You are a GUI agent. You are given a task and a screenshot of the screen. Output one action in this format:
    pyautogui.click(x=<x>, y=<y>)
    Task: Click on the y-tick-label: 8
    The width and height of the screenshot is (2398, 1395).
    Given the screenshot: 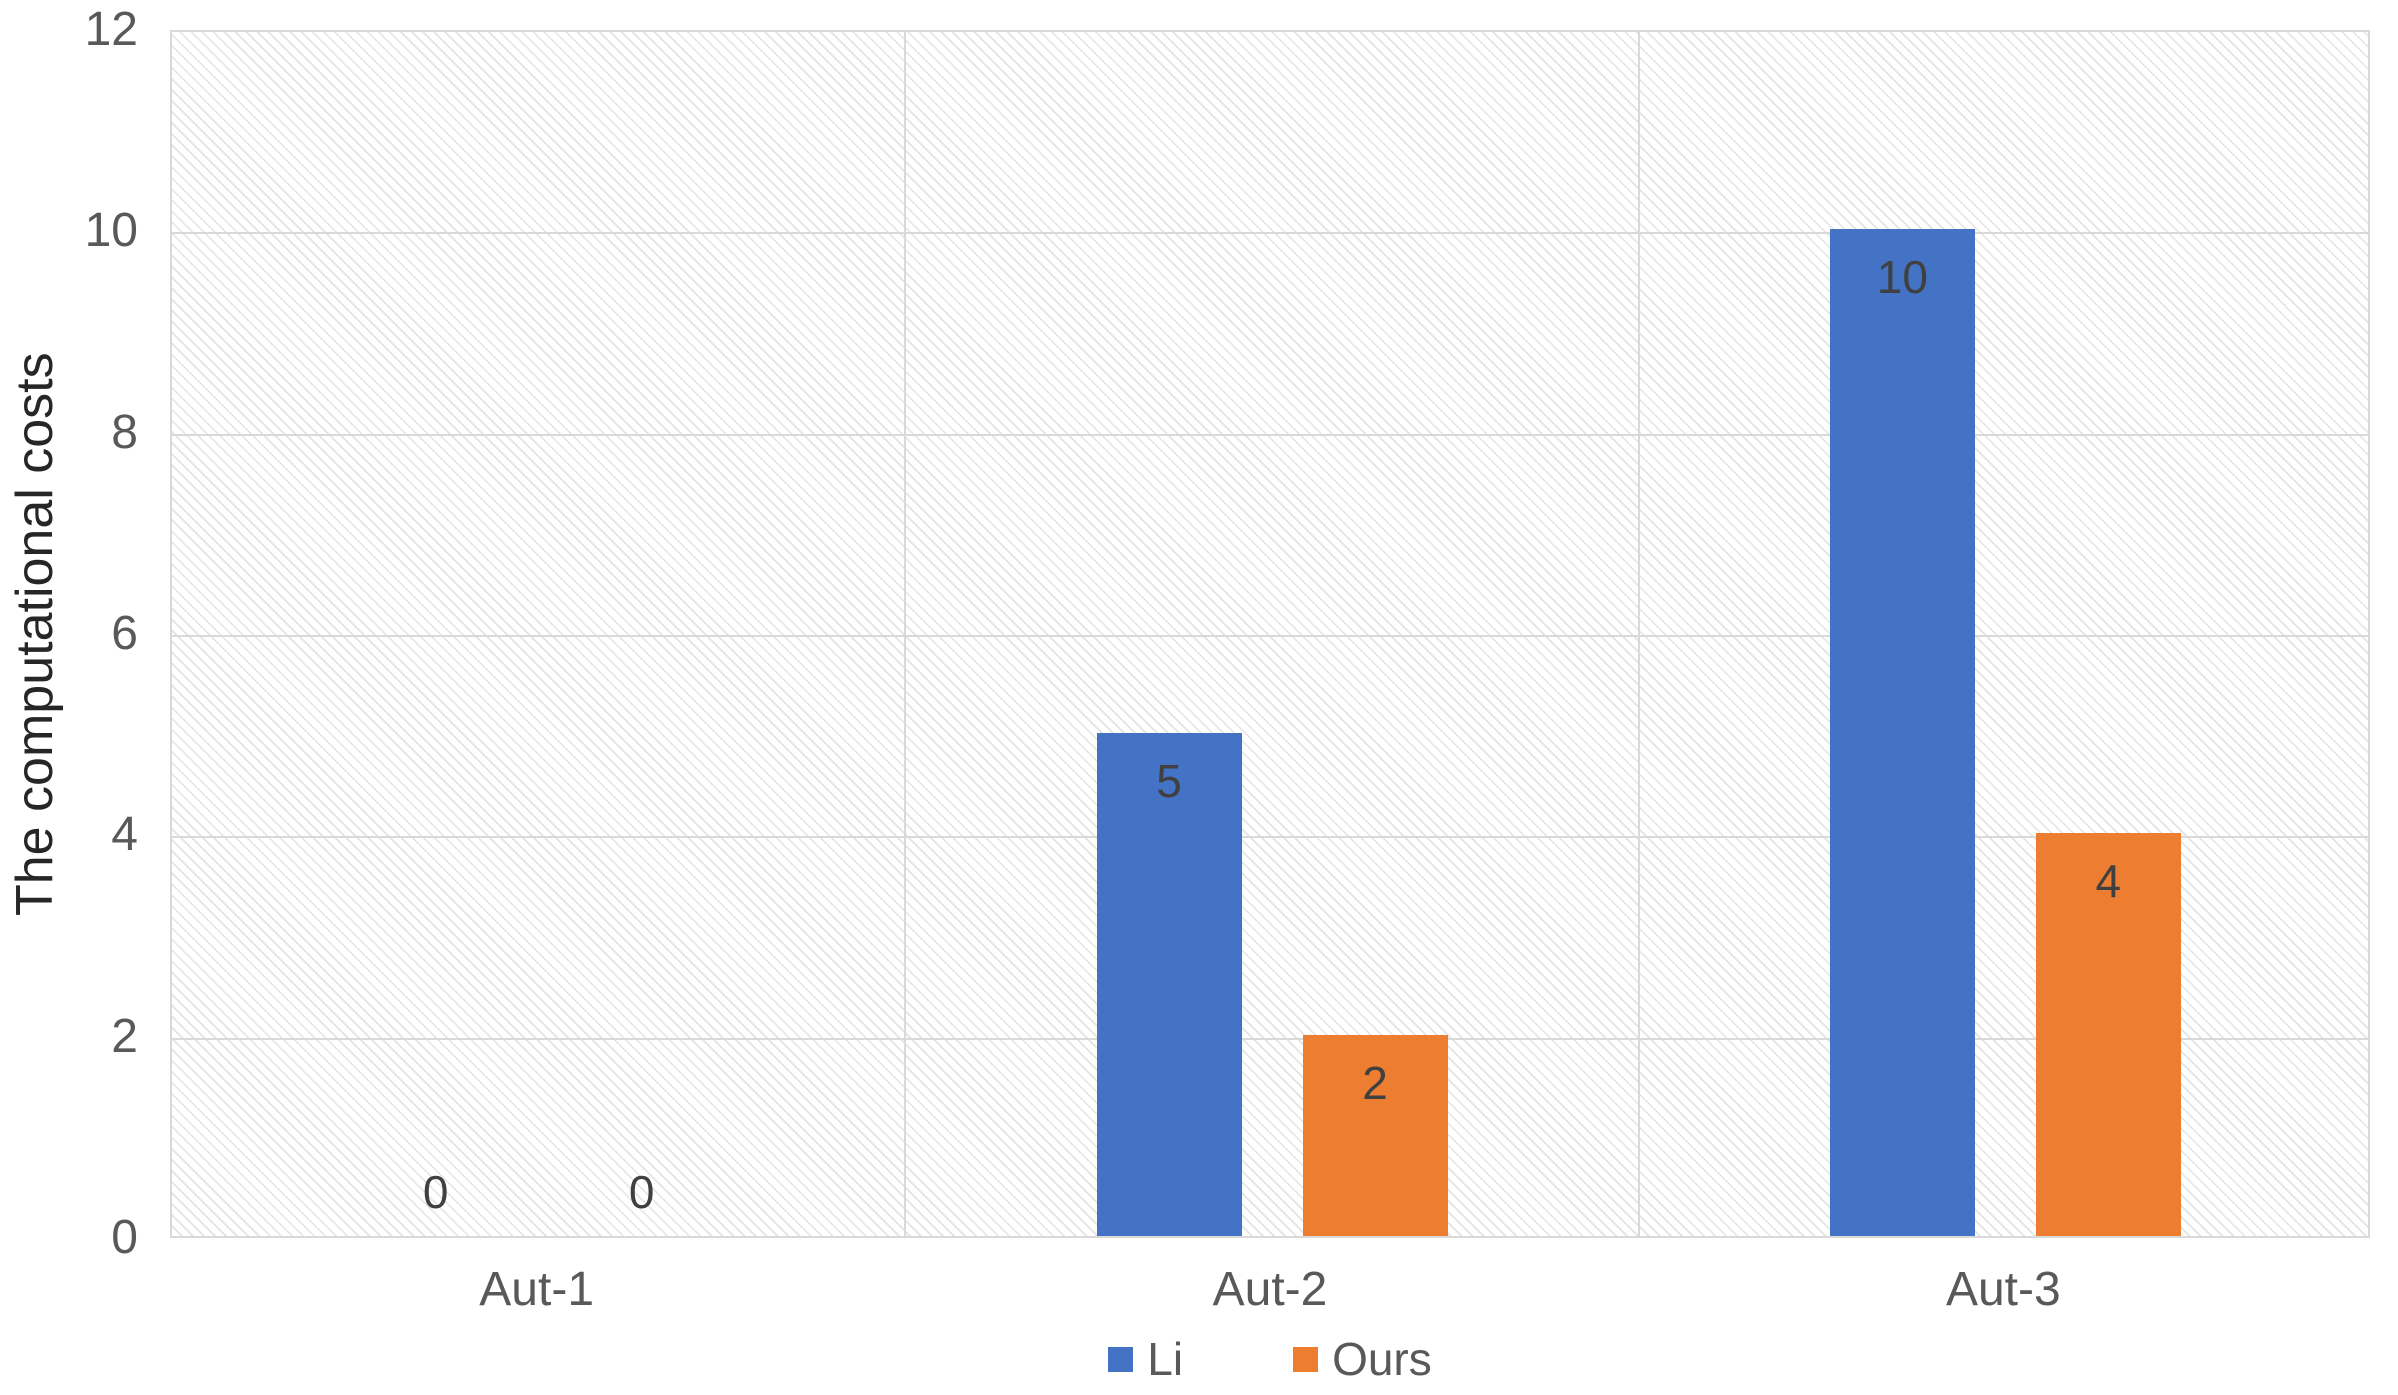 What is the action you would take?
    pyautogui.click(x=124, y=432)
    